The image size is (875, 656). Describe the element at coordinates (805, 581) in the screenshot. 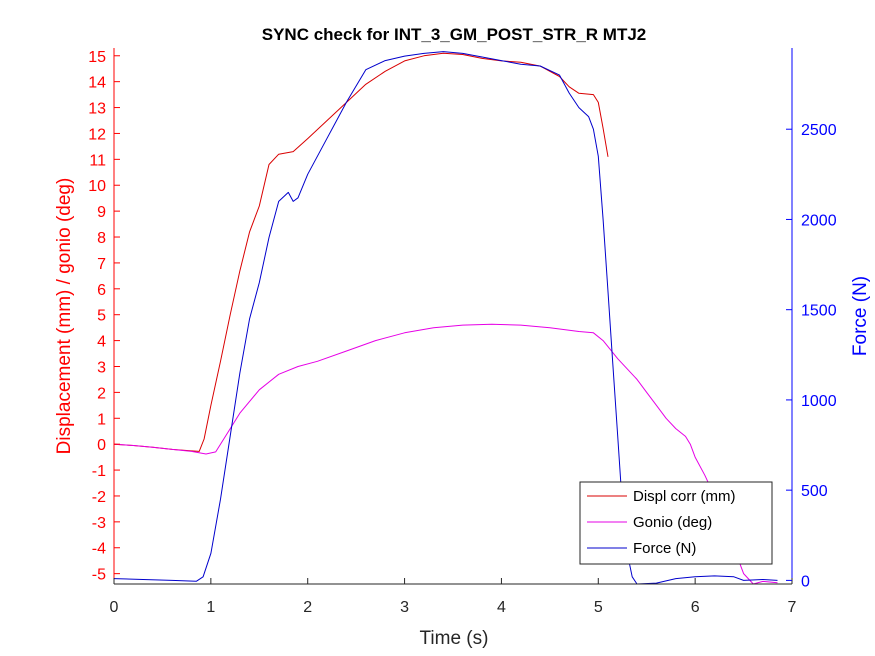

I see `y-right-tick-label: 0` at that location.